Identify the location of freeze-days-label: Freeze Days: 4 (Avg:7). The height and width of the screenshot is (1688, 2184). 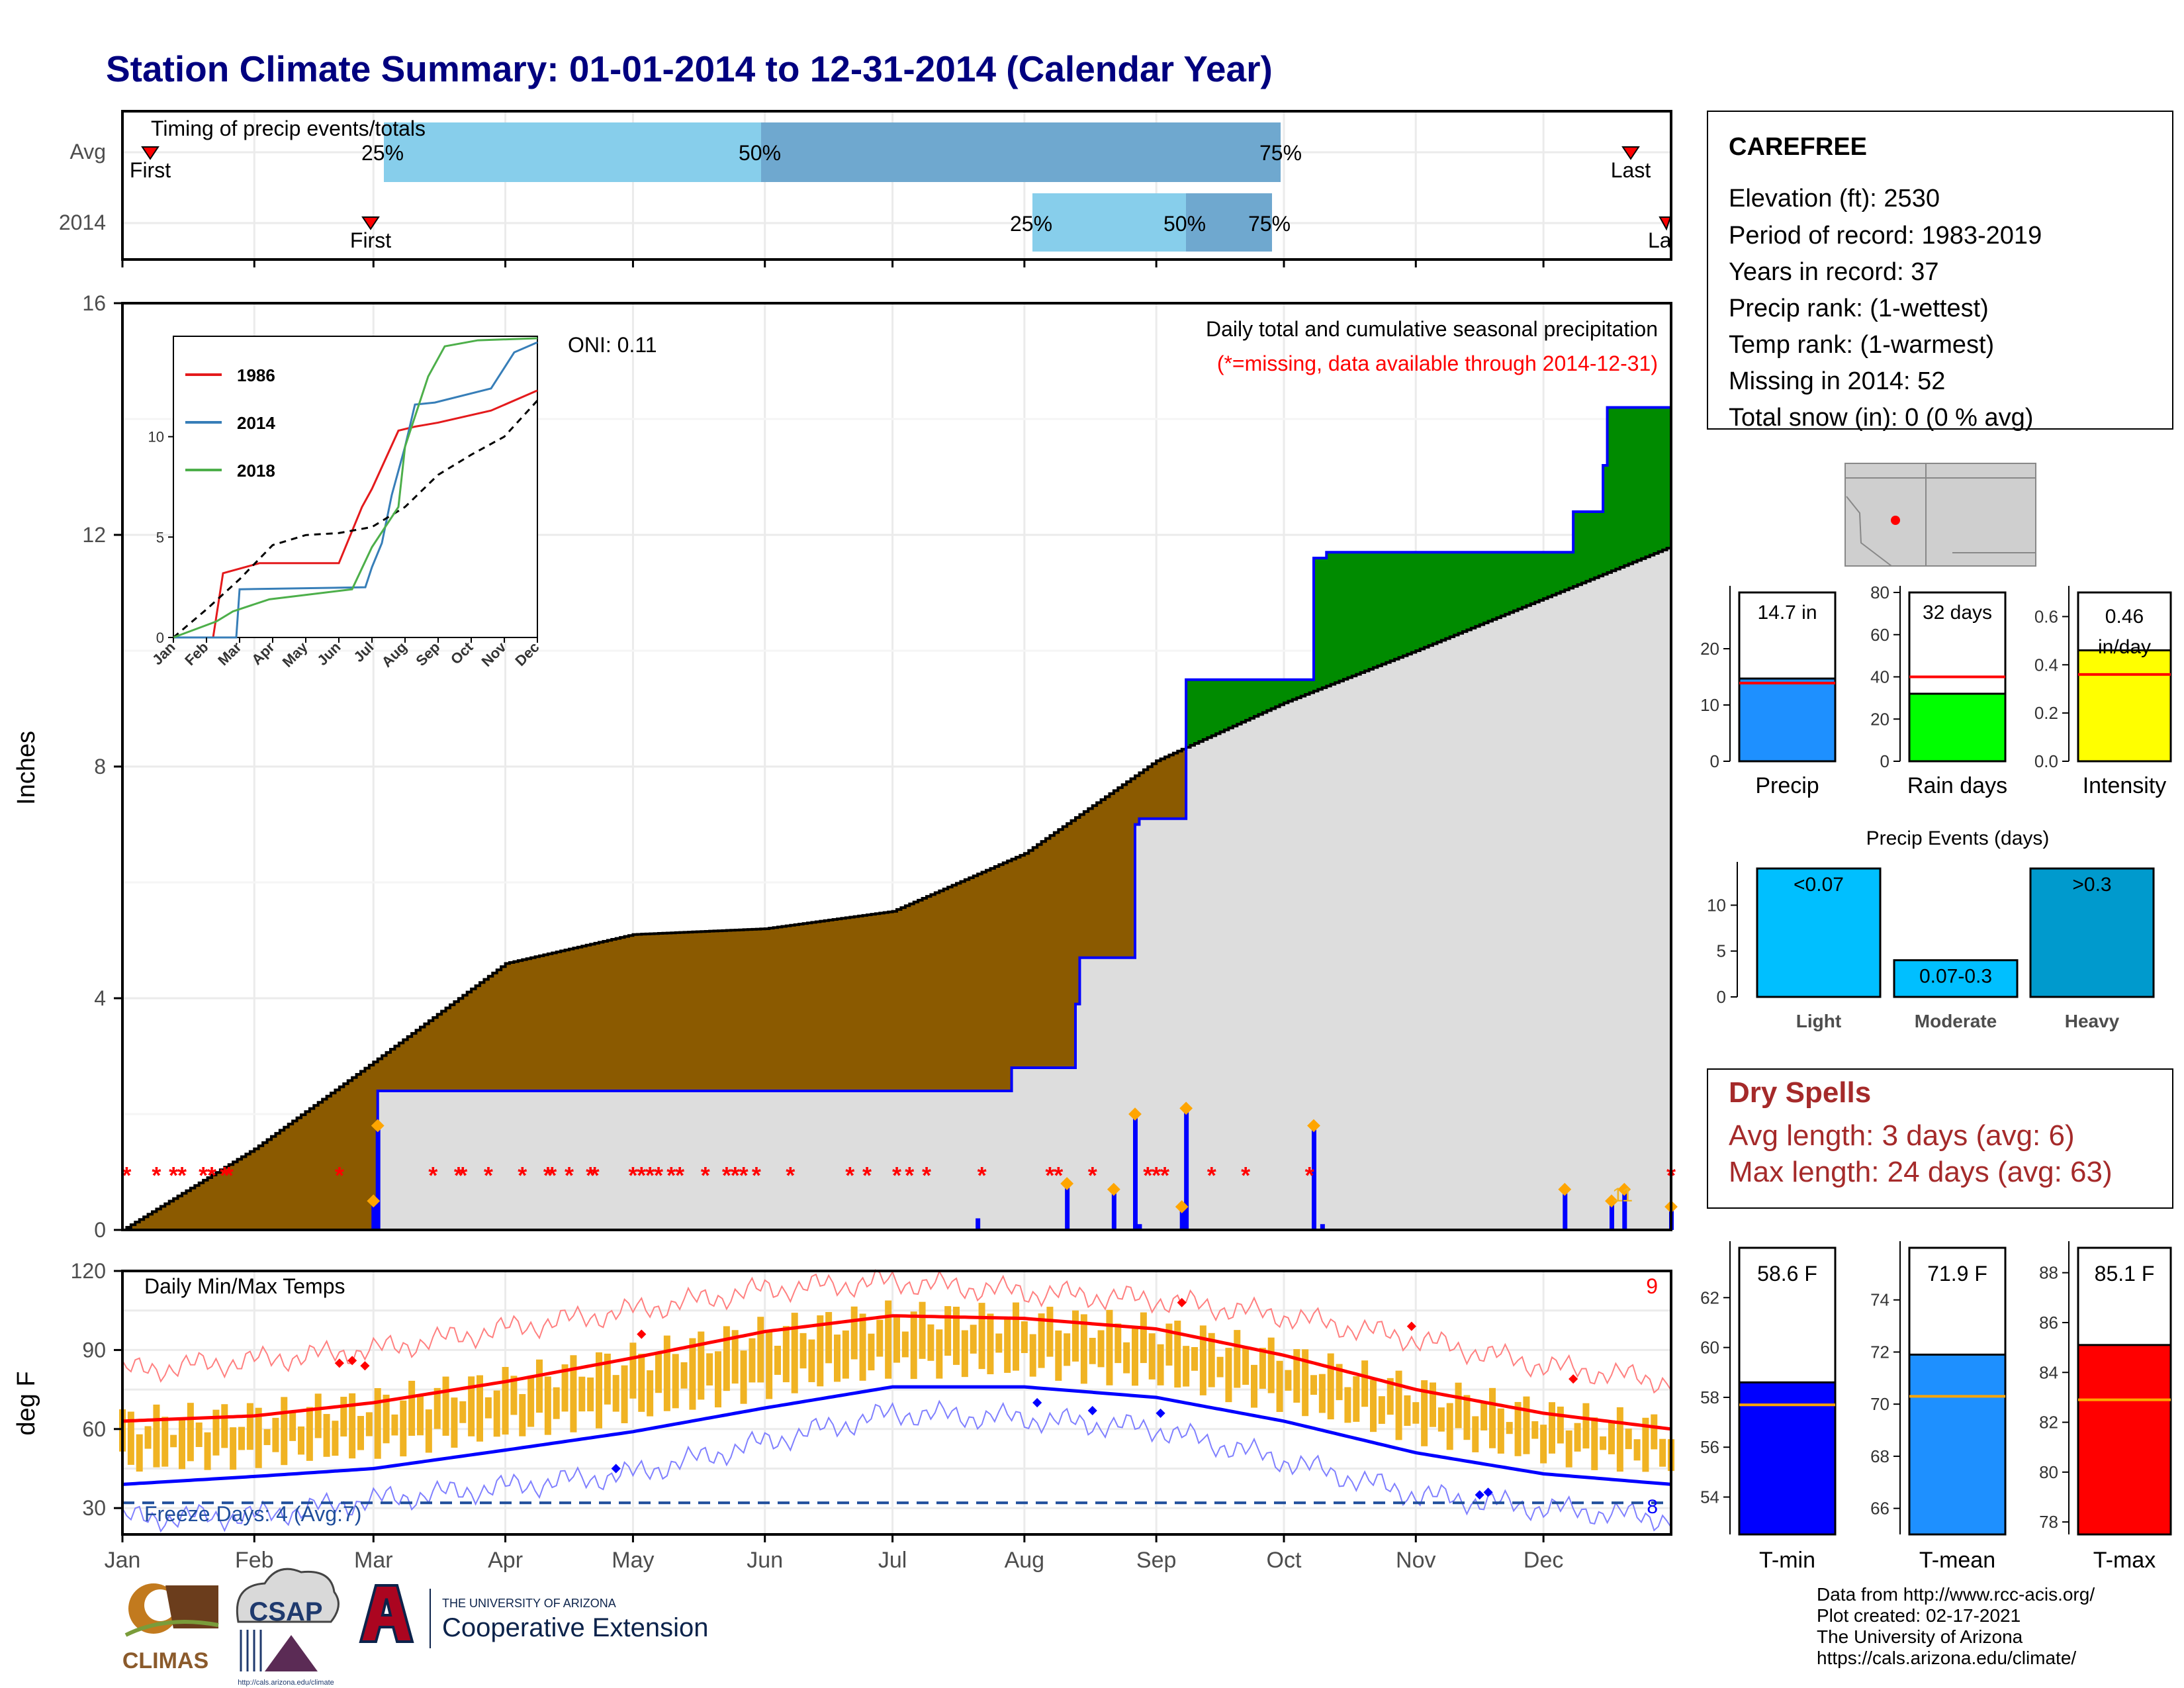
(252, 1514).